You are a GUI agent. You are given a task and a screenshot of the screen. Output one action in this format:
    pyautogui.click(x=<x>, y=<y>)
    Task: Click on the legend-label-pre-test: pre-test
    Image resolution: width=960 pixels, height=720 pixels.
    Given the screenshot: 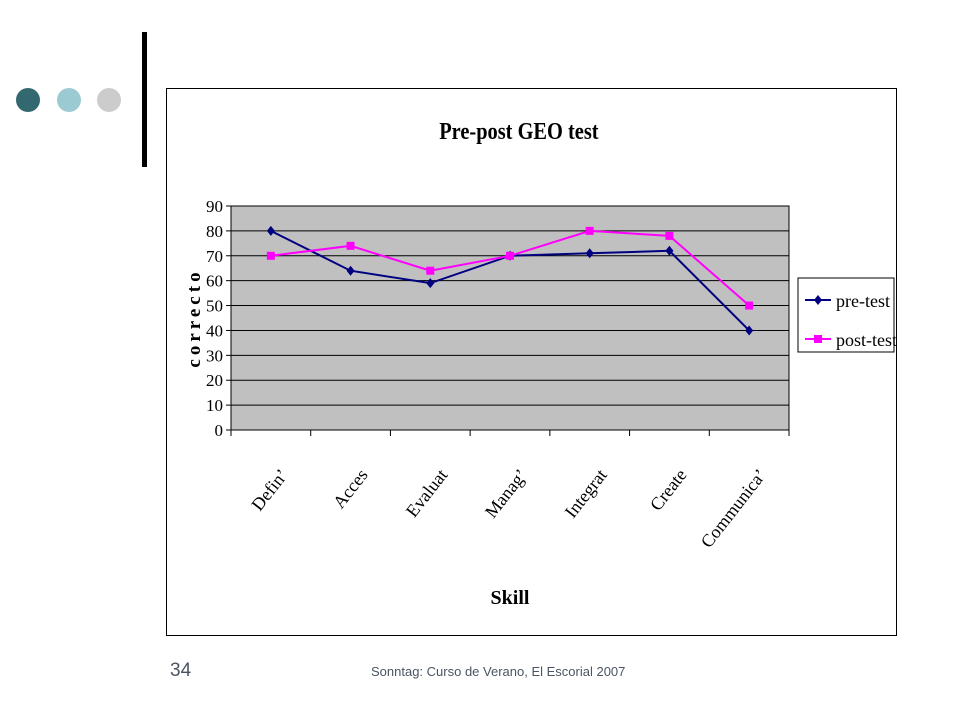 What is the action you would take?
    pyautogui.click(x=863, y=301)
    